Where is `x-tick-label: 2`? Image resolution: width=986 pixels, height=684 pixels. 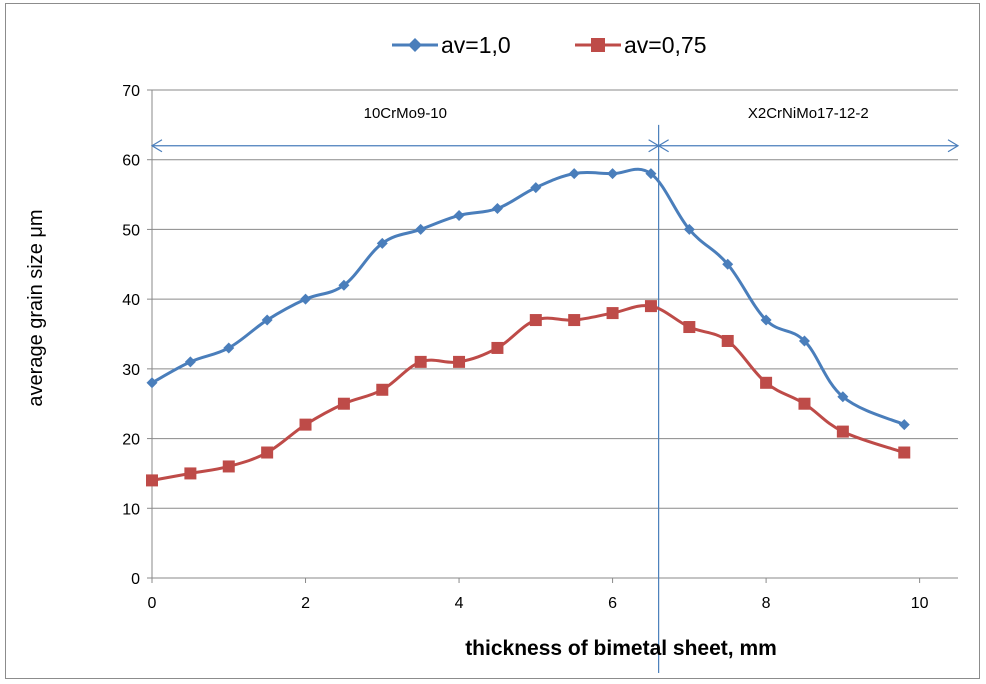
x-tick-label: 2 is located at coordinates (305, 603).